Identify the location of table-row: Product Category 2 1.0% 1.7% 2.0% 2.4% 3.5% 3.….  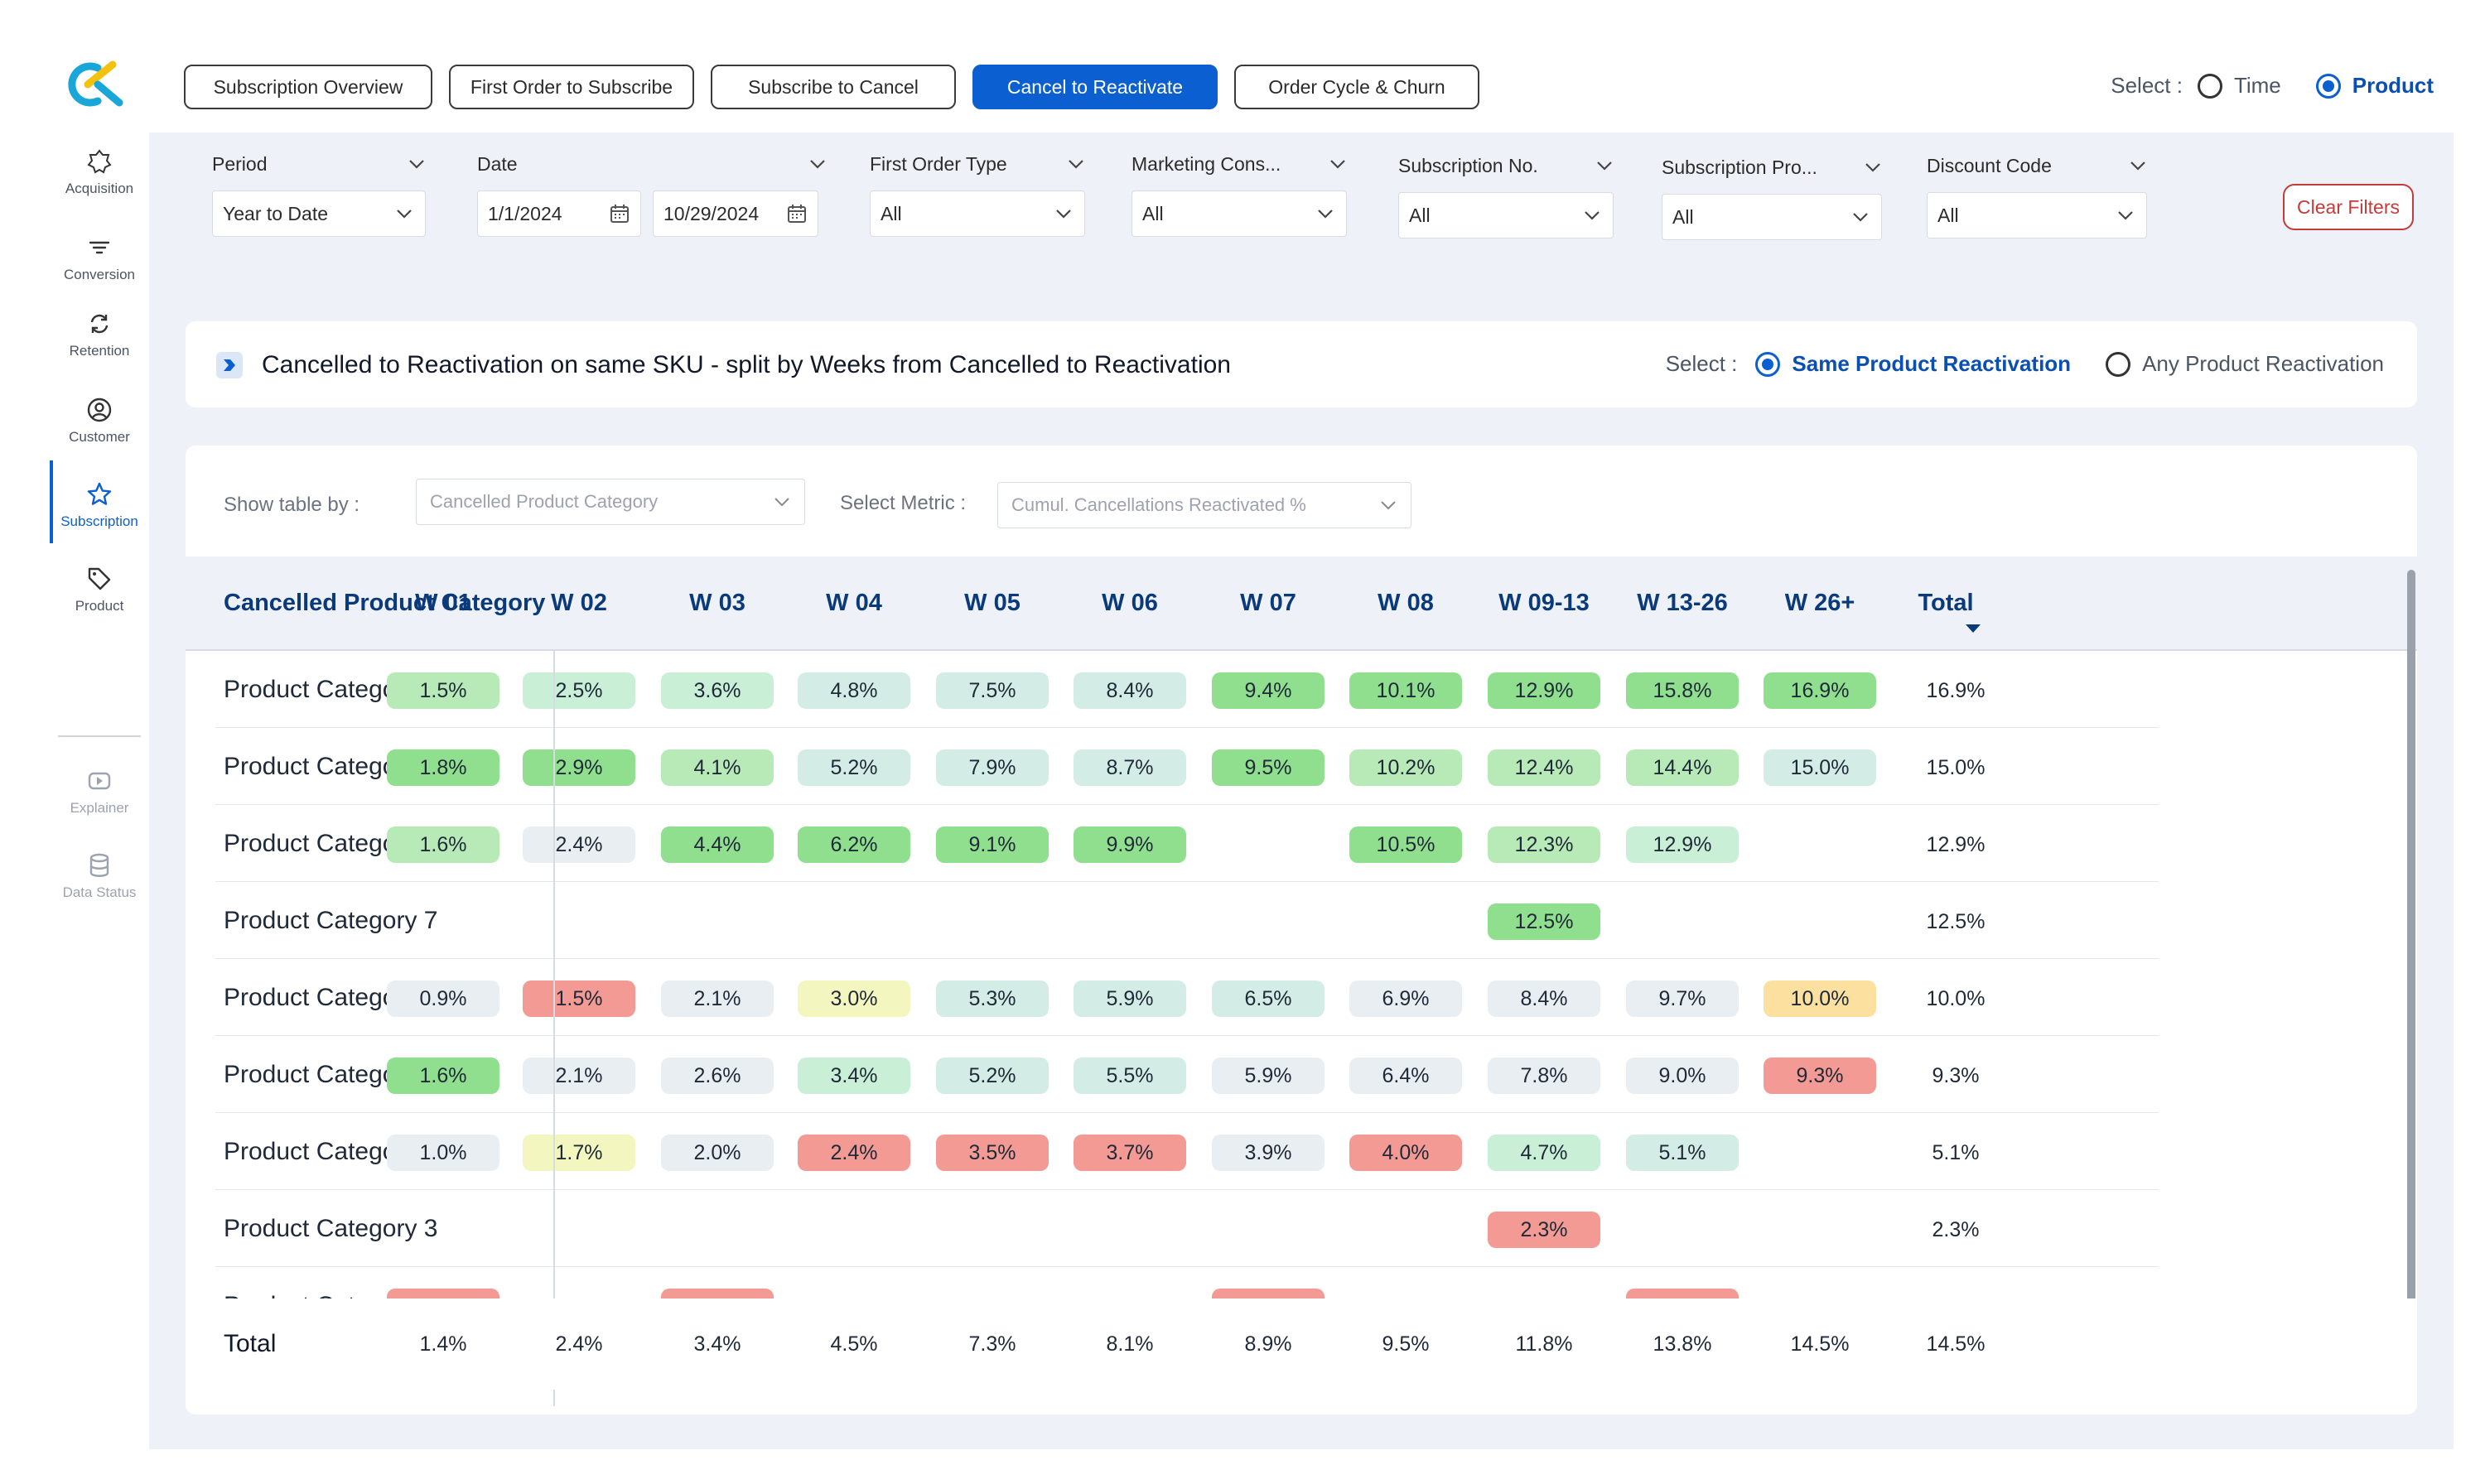
(1187, 1151).